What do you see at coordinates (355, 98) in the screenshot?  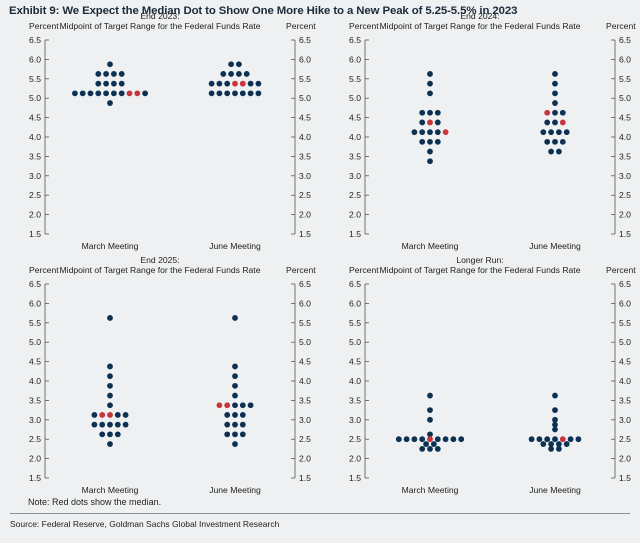 I see `y-tick-label-left: 5.0` at bounding box center [355, 98].